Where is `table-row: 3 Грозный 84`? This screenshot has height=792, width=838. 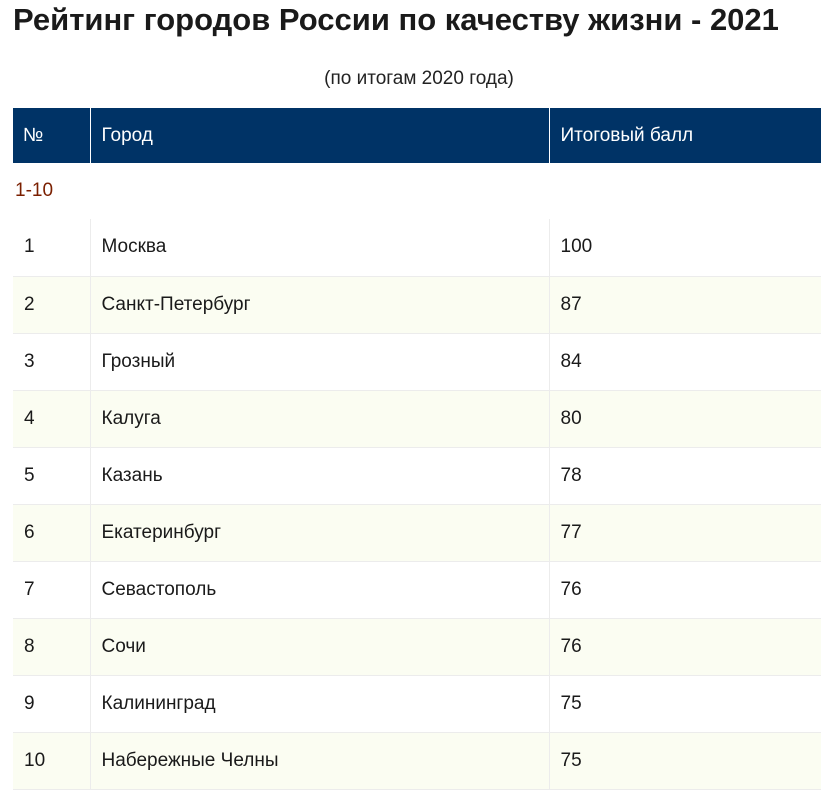
table-row: 3 Грозный 84 is located at coordinates (417, 362).